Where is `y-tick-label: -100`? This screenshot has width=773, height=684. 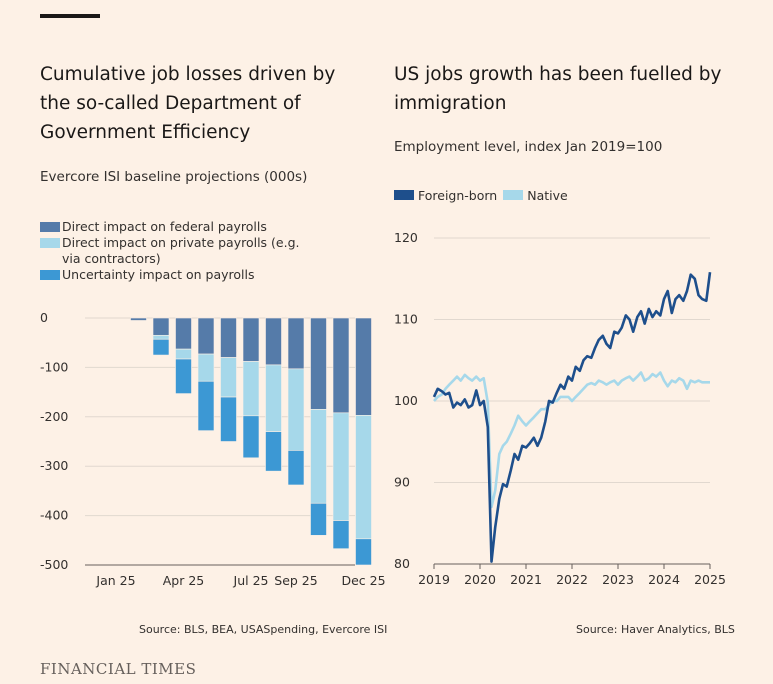
y-tick-label: -100 is located at coordinates (54, 366).